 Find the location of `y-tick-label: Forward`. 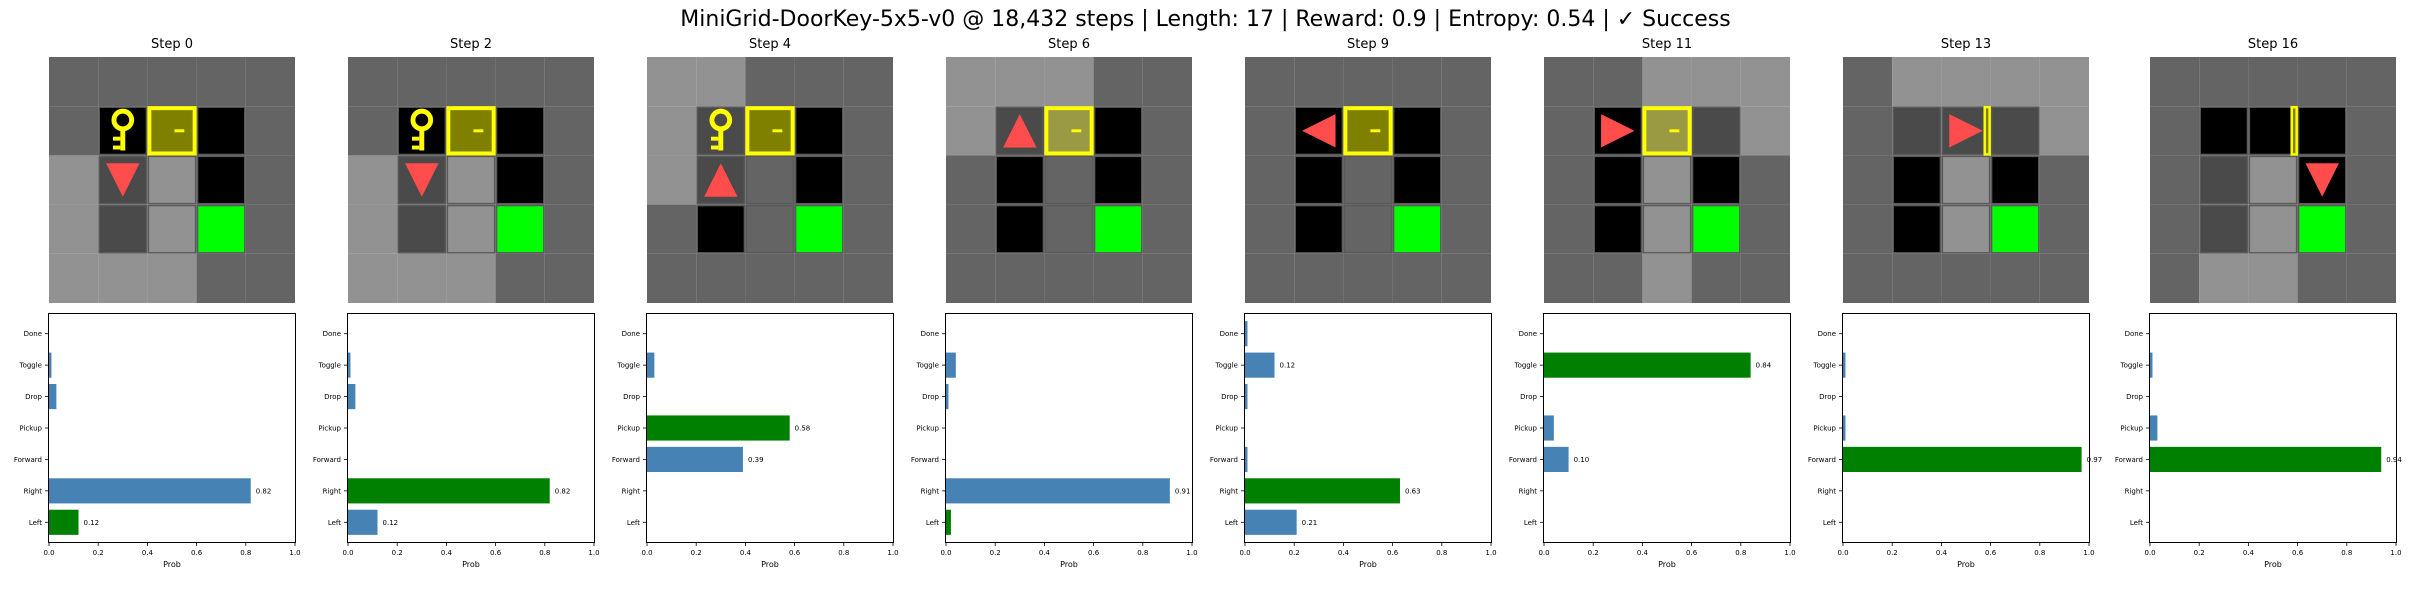

y-tick-label: Forward is located at coordinates (626, 460).